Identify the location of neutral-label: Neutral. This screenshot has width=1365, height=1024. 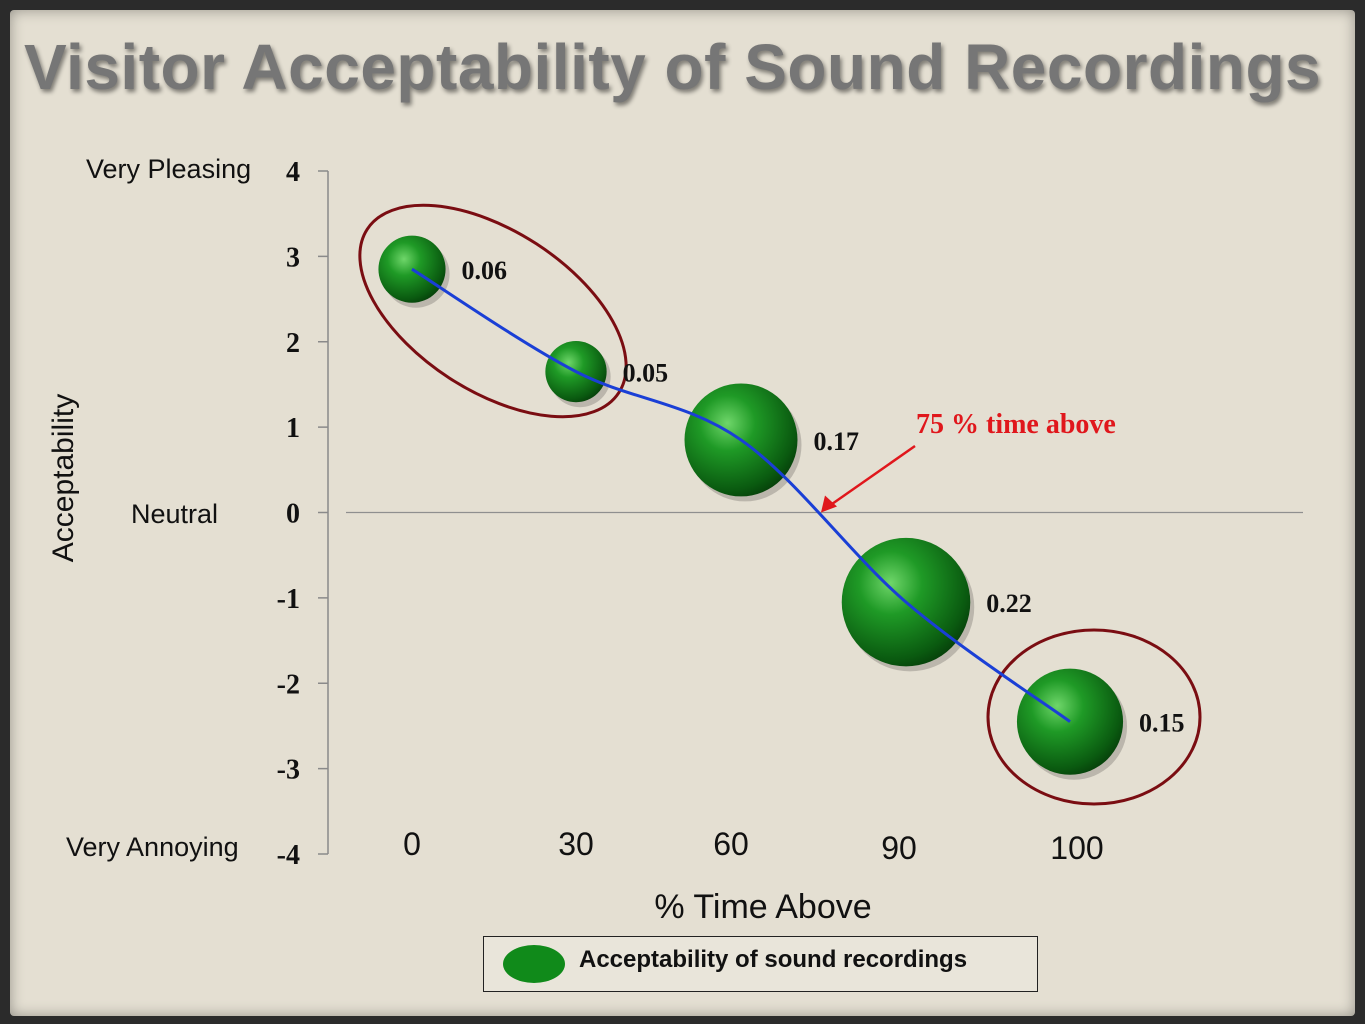
(175, 514).